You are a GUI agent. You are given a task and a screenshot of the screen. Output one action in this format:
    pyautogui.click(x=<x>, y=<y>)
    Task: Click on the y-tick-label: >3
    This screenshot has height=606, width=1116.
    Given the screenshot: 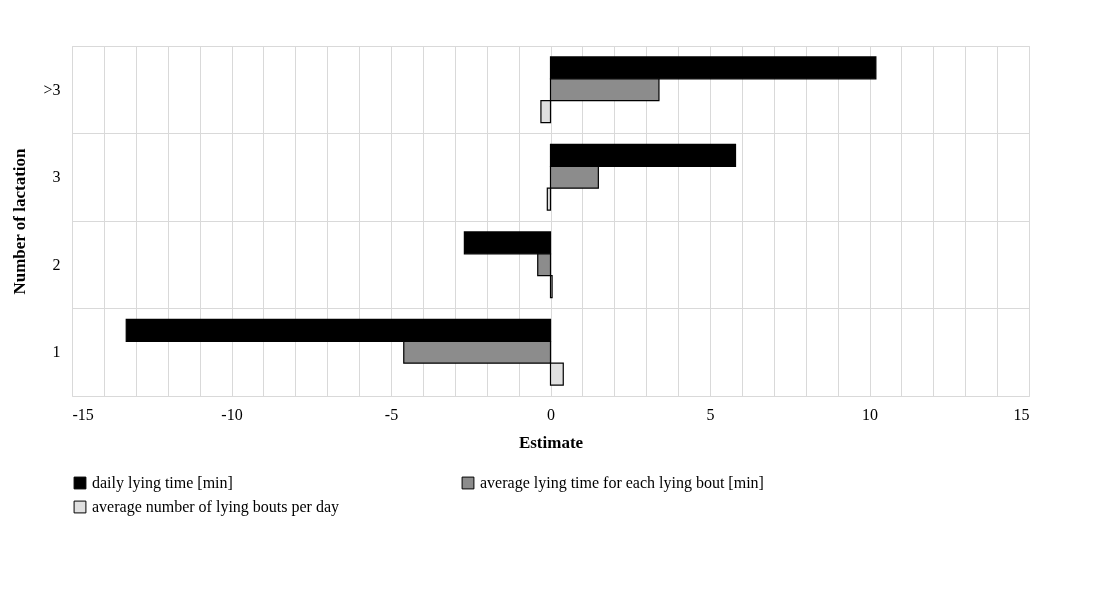 What is the action you would take?
    pyautogui.click(x=52, y=89)
    